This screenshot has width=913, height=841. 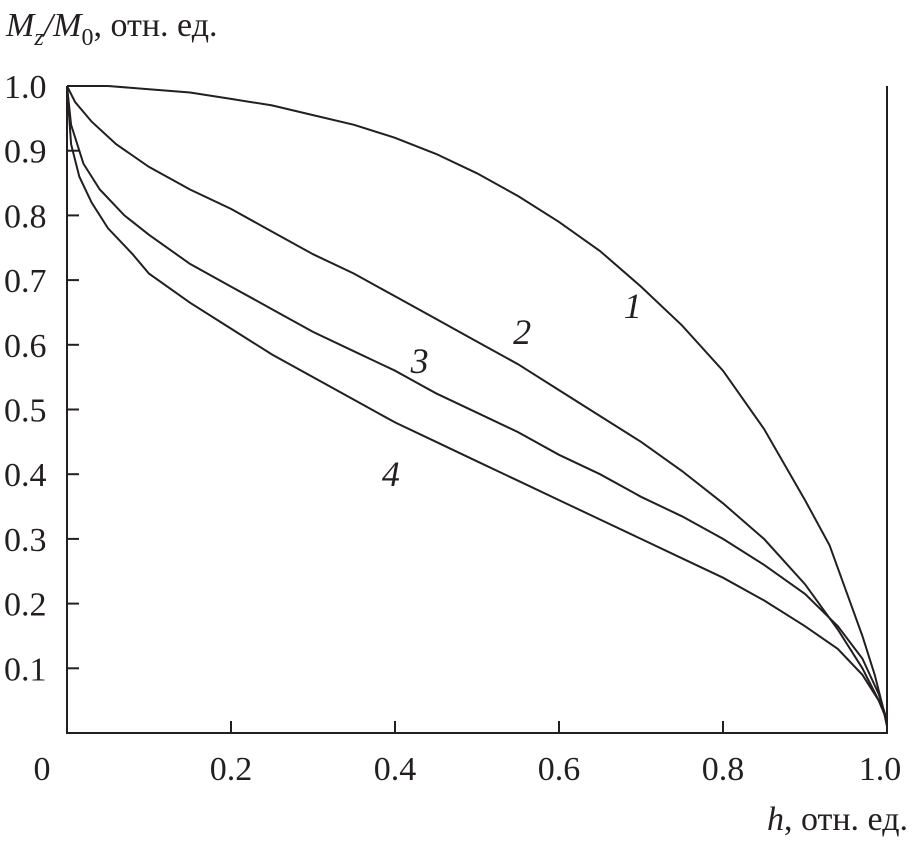 What do you see at coordinates (25, 281) in the screenshot?
I see `y-tick-label: 0.7` at bounding box center [25, 281].